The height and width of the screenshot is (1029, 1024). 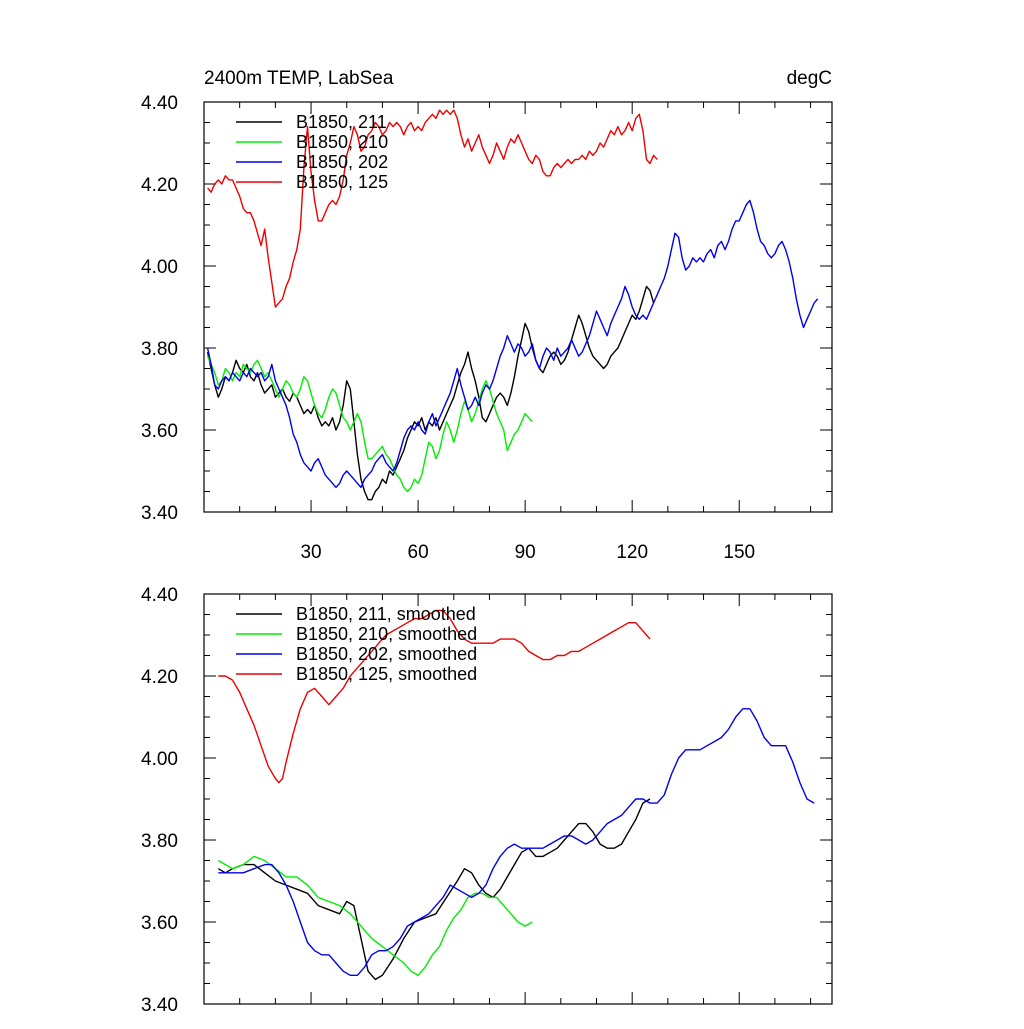 I want to click on x-tick-label: 30, so click(x=310, y=552).